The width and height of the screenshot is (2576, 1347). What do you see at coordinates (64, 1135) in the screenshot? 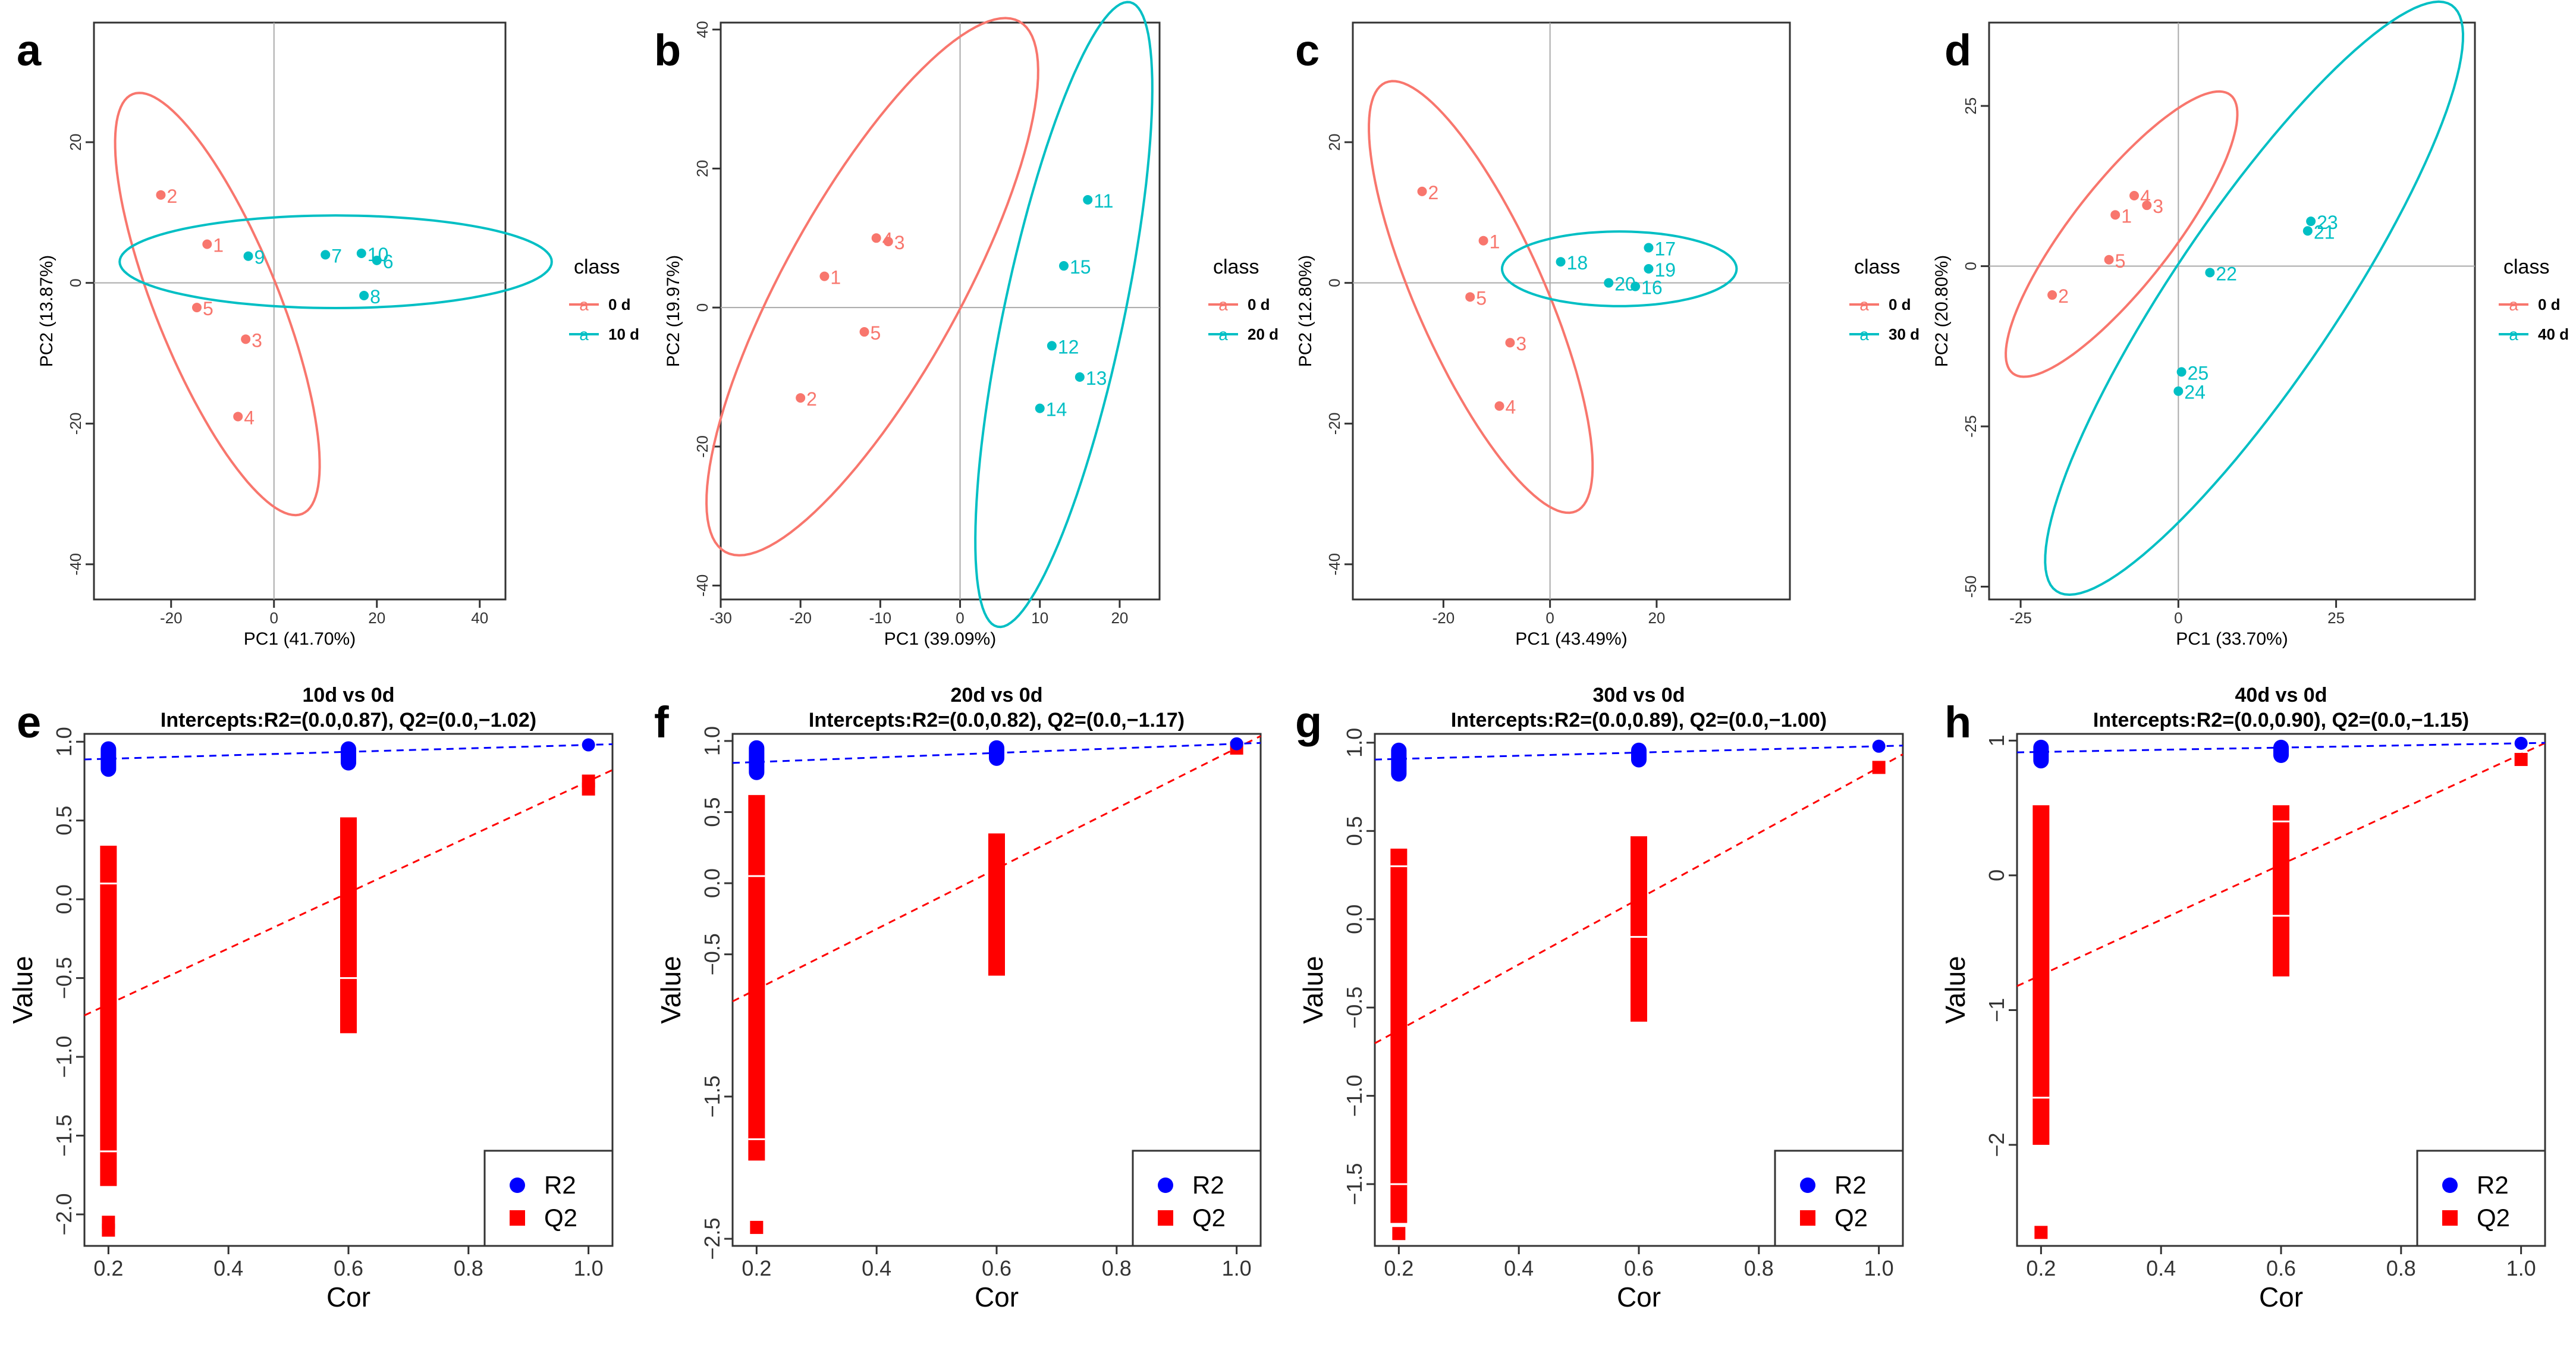
I see `y-tick-label: −1.5` at bounding box center [64, 1135].